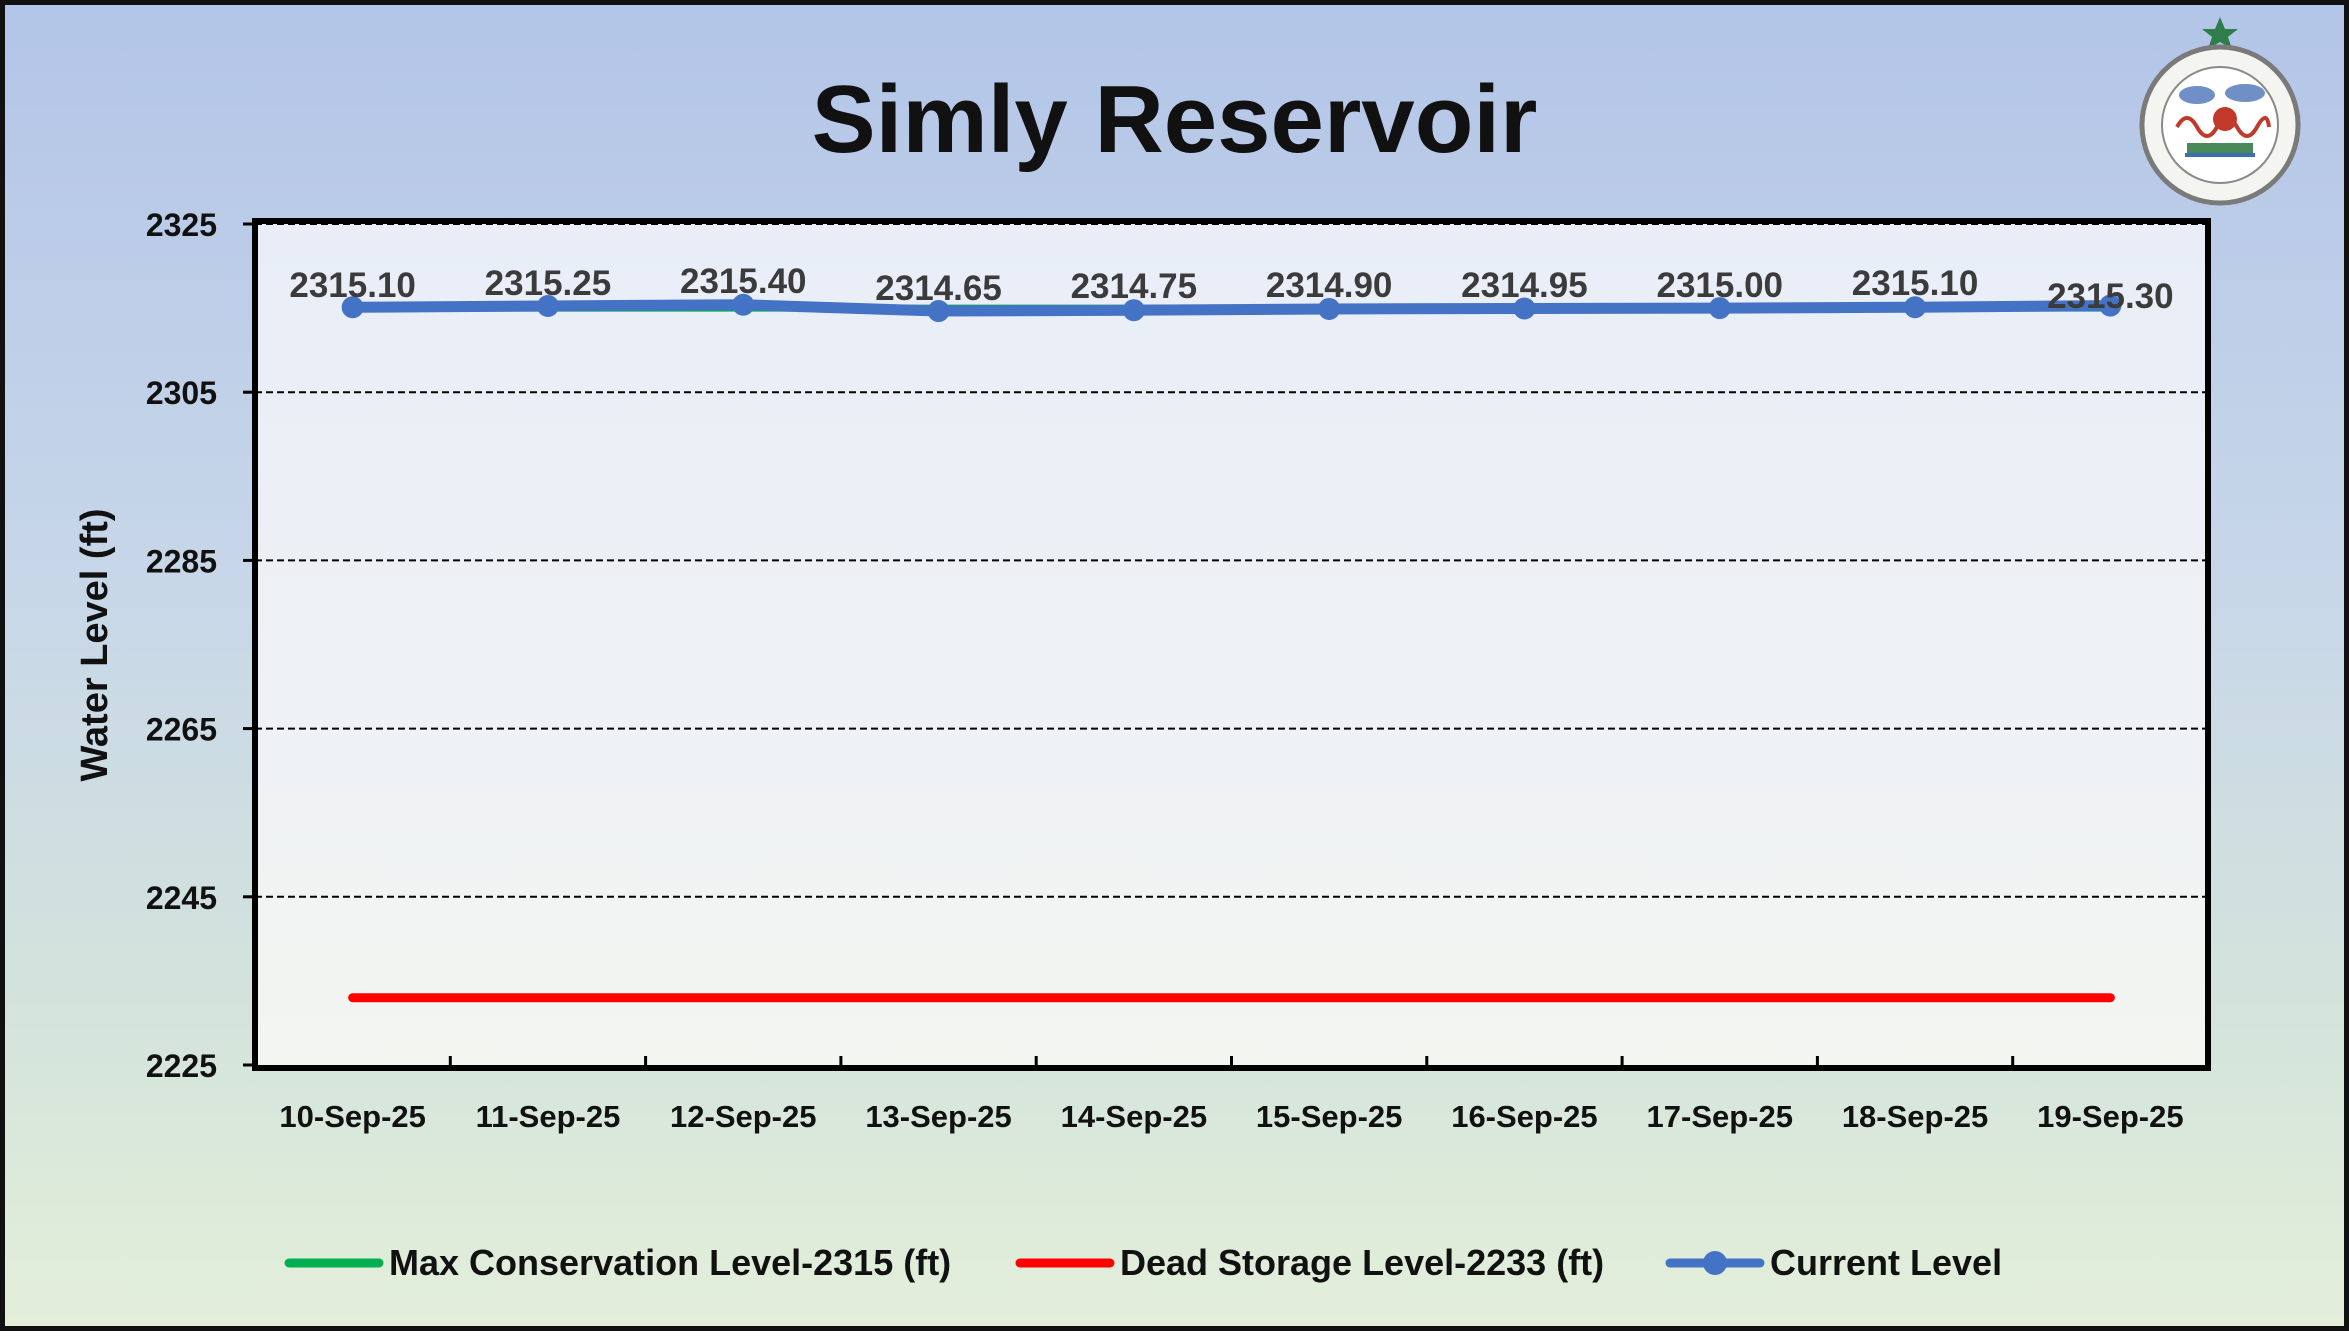  I want to click on x-tick-label: 18-Sep-25, so click(1915, 1116).